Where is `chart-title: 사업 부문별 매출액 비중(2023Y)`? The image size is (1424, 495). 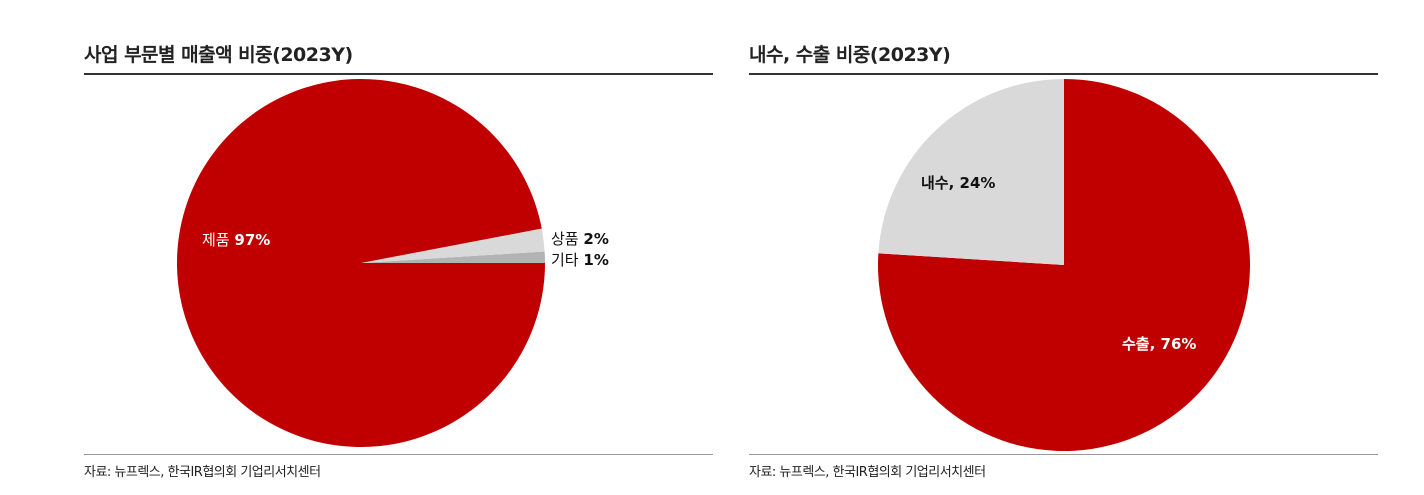
chart-title: 사업 부문별 매출액 비중(2023Y) is located at coordinates (218, 55).